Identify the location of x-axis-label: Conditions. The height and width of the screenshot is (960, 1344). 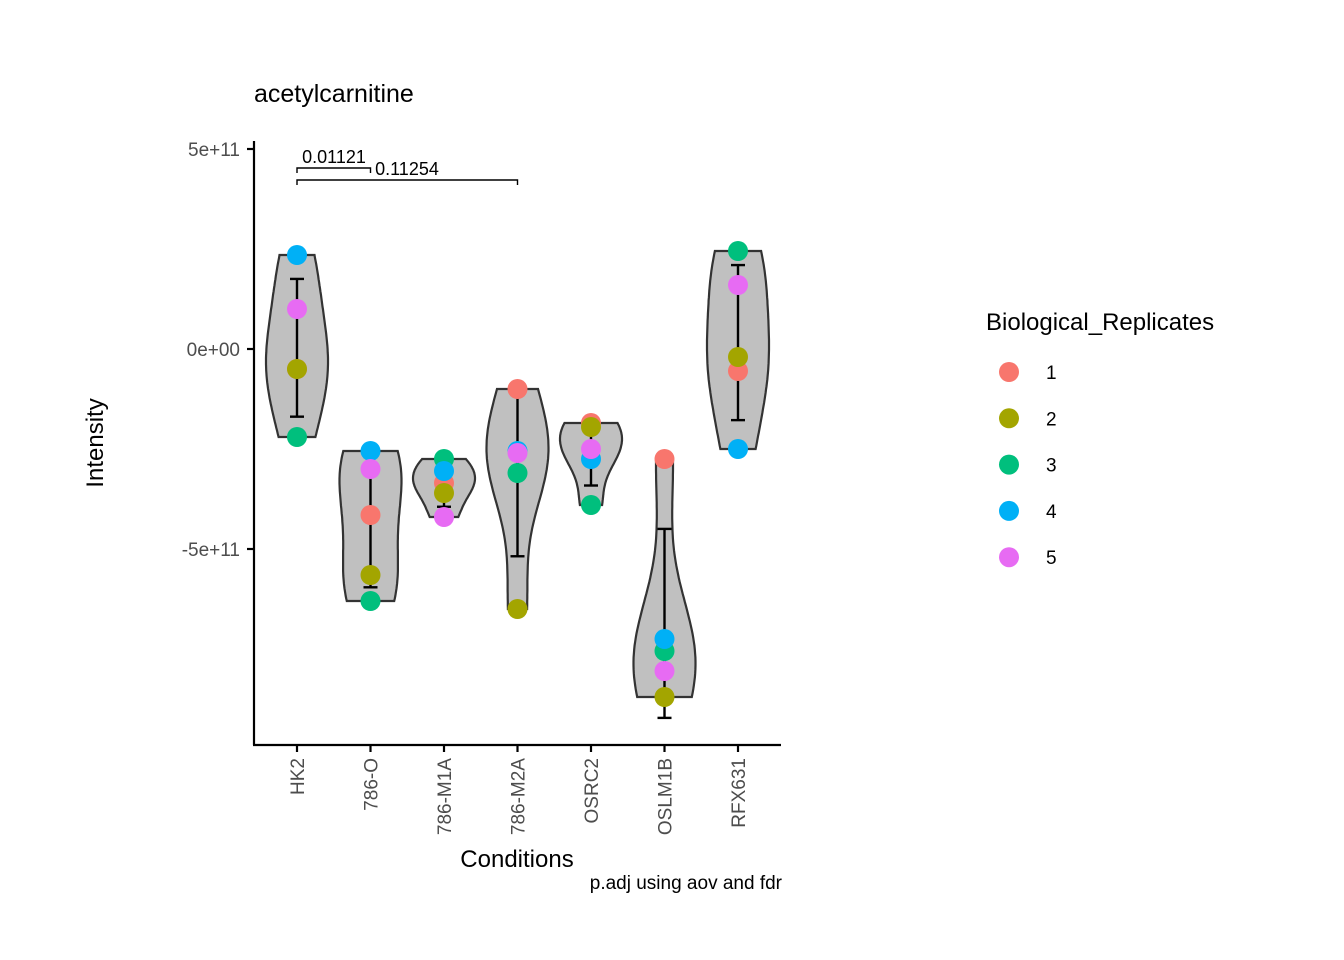
(516, 859).